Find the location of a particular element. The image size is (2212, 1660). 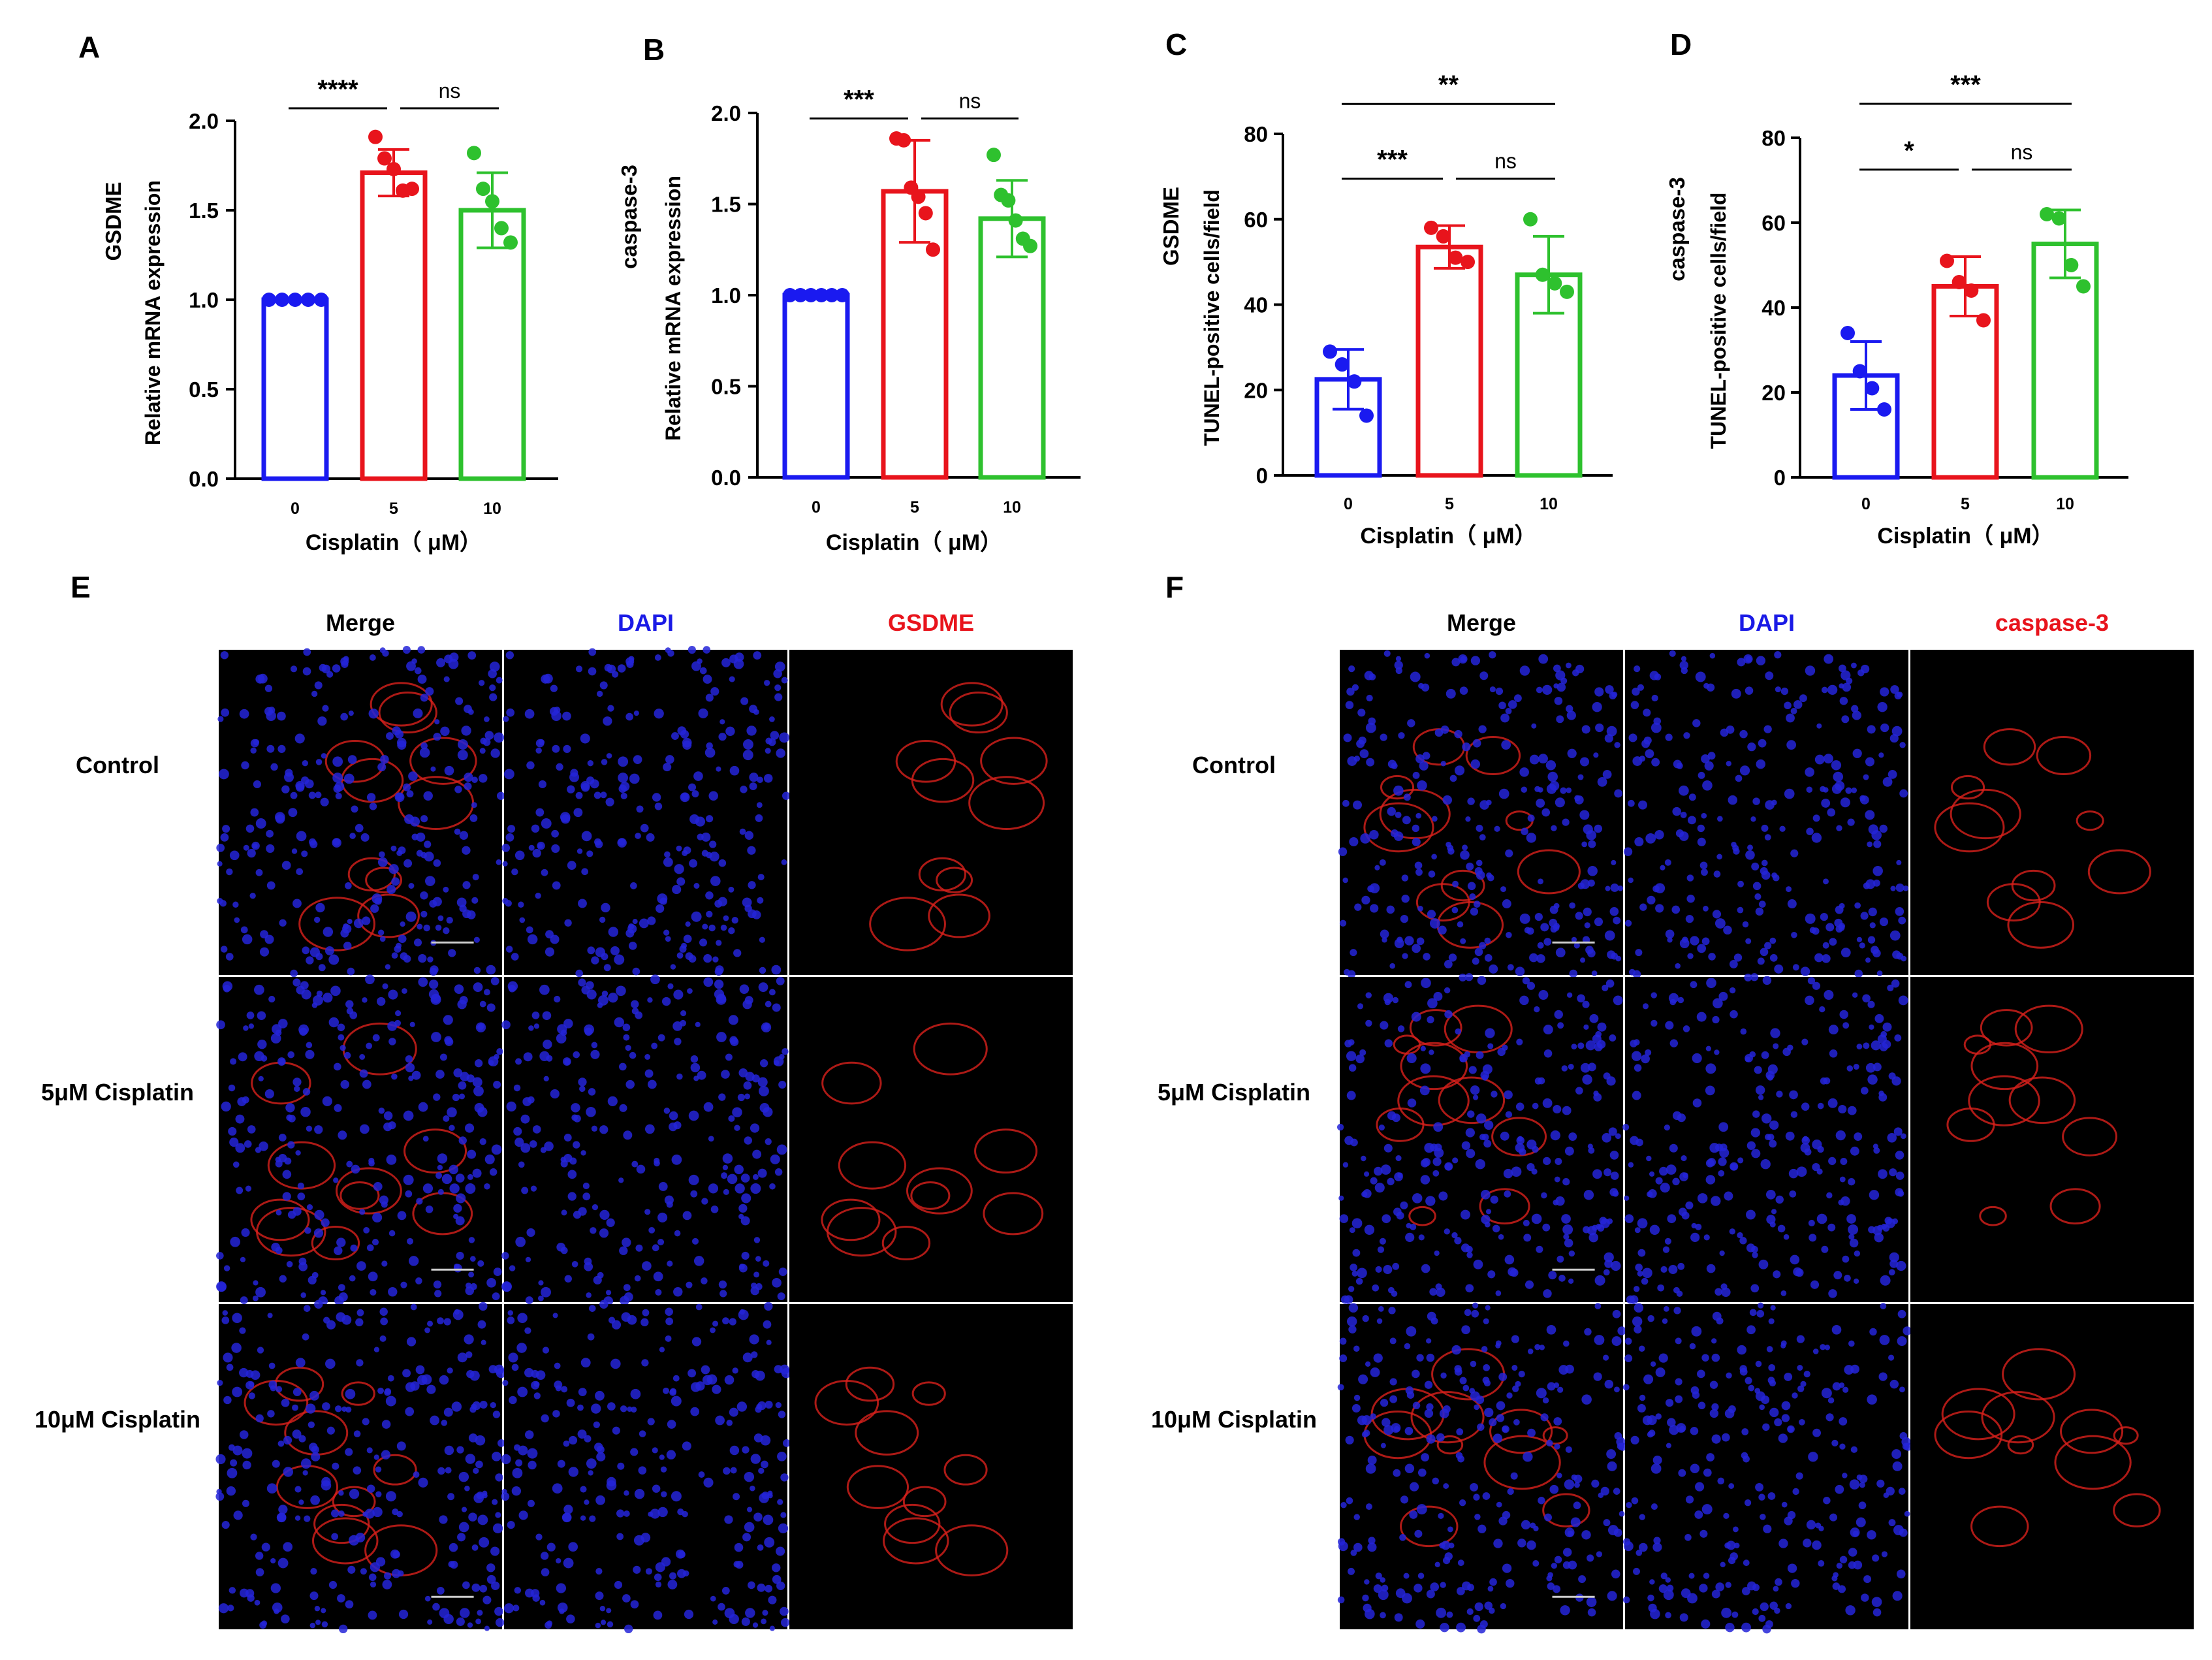

significance-label: ns is located at coordinates (970, 101).